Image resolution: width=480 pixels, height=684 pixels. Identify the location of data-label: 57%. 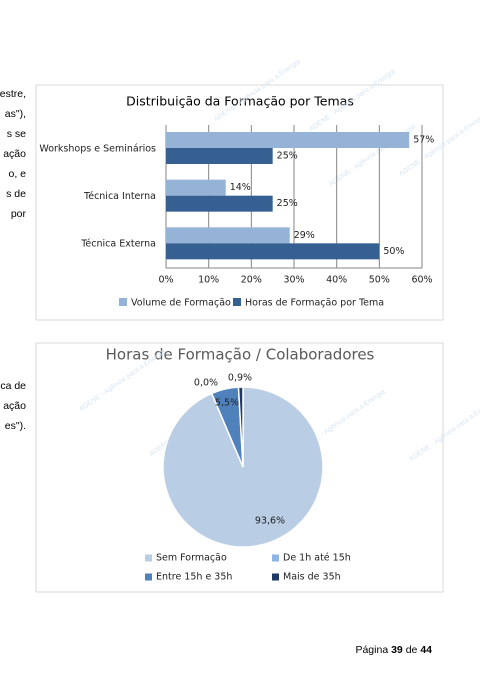
(423, 140).